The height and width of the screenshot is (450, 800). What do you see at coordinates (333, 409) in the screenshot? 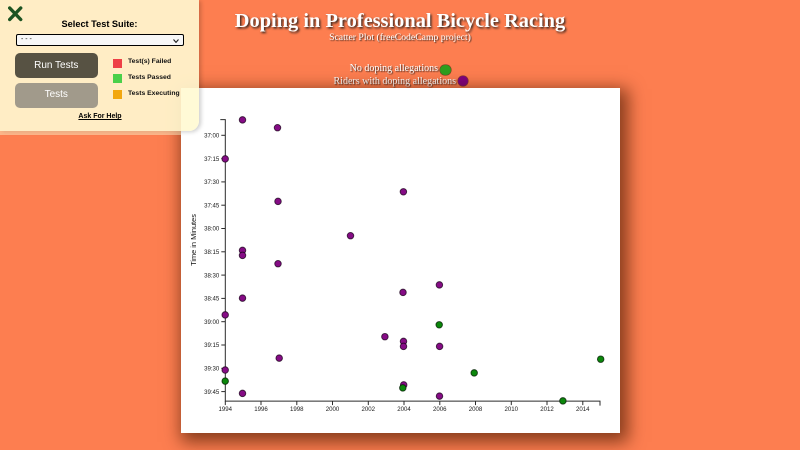
I see `svg-text: 2000` at bounding box center [333, 409].